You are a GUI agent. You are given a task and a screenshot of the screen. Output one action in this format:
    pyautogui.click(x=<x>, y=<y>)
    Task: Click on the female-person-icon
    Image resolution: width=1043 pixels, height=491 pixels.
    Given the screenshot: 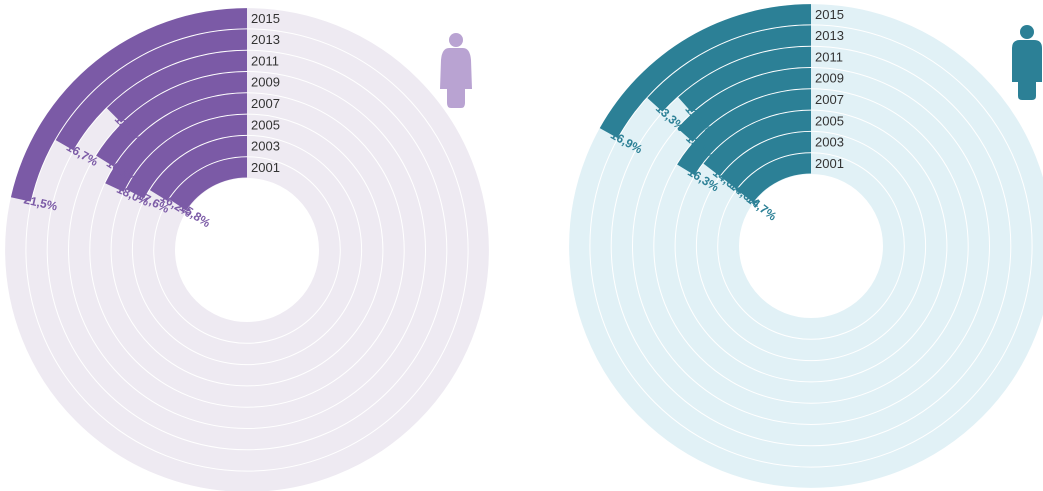 What is the action you would take?
    pyautogui.click(x=456, y=70)
    